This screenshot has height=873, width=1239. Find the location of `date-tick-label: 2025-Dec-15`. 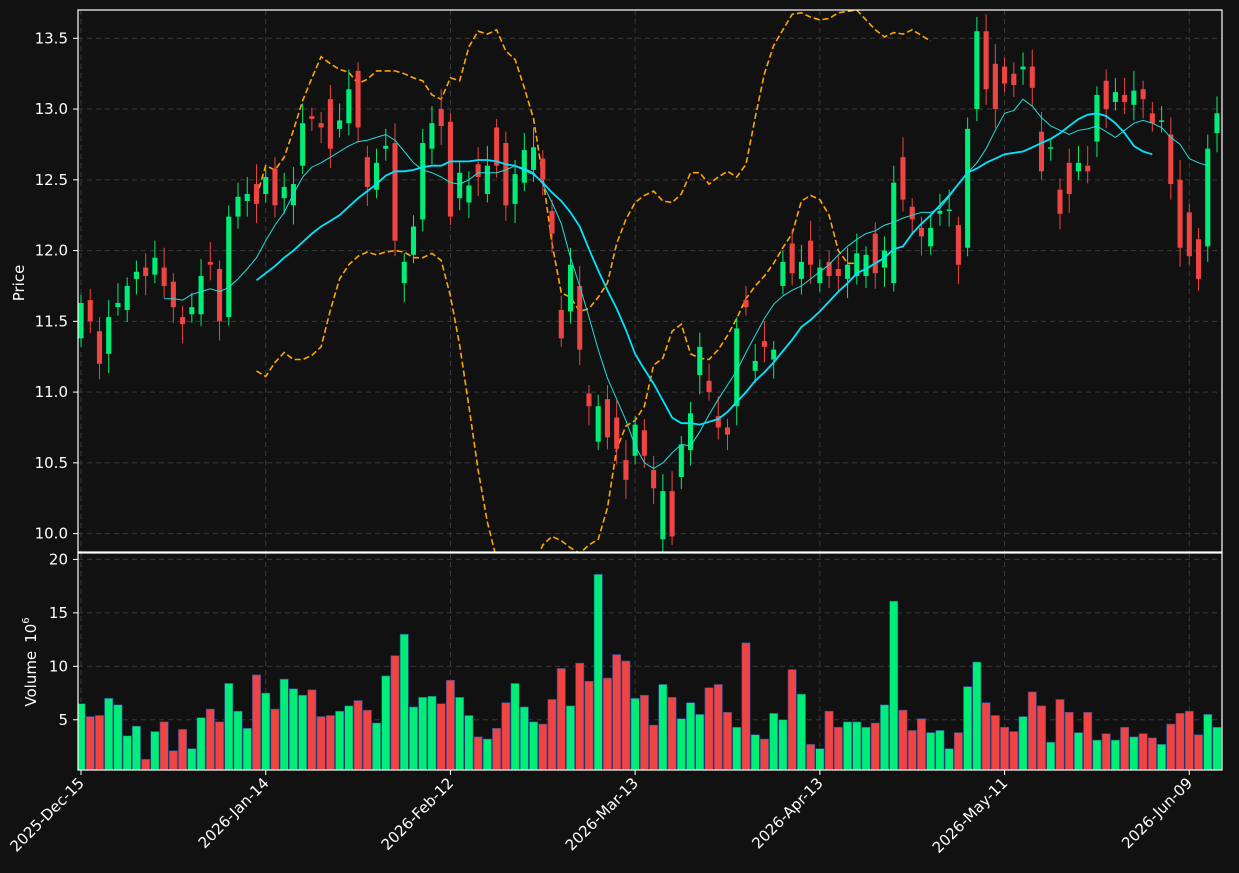

date-tick-label: 2025-Dec-15 is located at coordinates (46, 814).